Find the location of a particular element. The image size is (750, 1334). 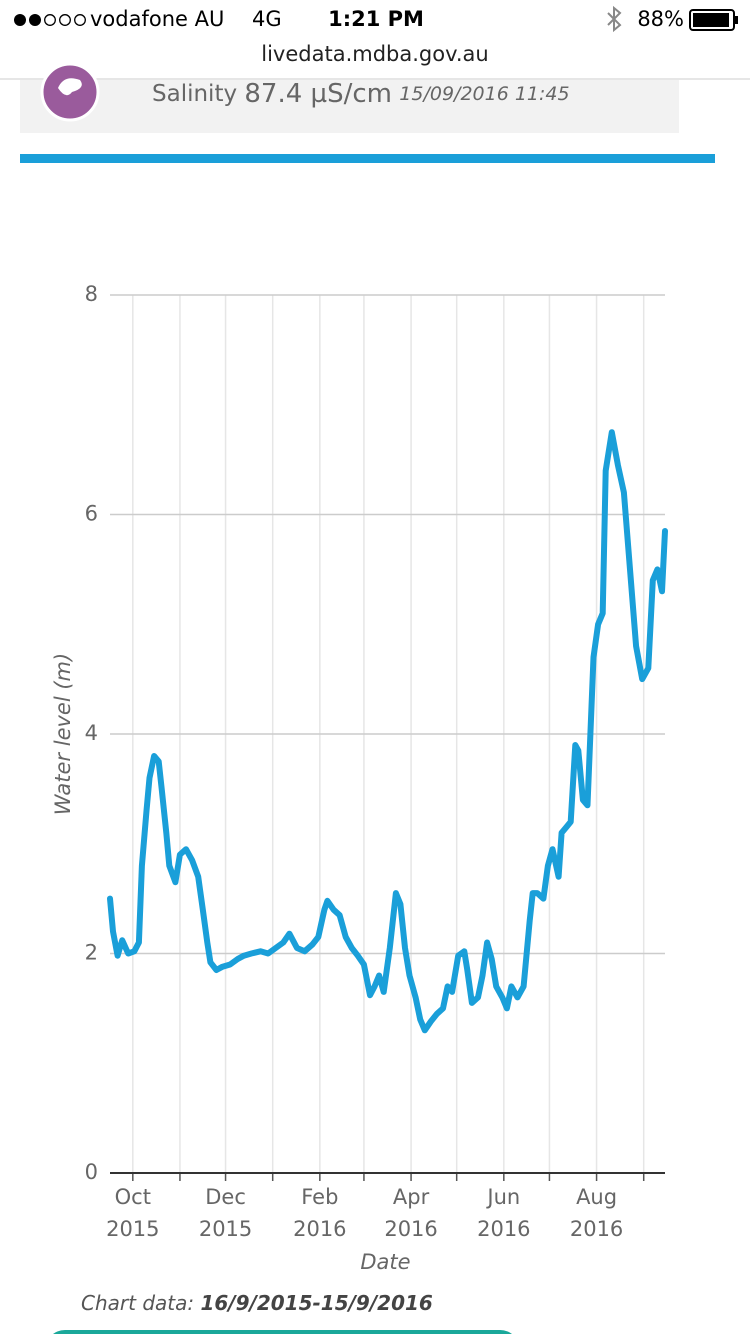

salinity-value: 87.4 µS/cm is located at coordinates (318, 94).